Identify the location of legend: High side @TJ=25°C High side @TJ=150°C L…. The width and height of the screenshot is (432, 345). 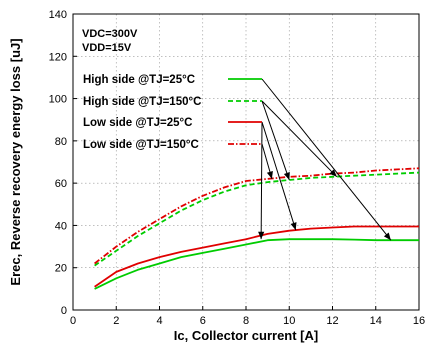
(172, 112).